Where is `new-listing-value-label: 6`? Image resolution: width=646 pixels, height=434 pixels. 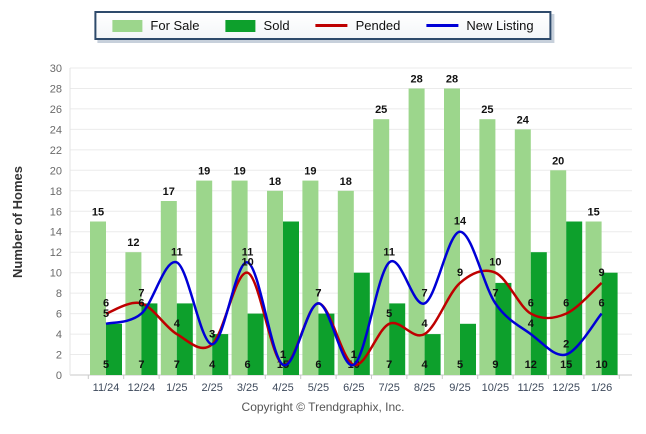 new-listing-value-label: 6 is located at coordinates (141, 304).